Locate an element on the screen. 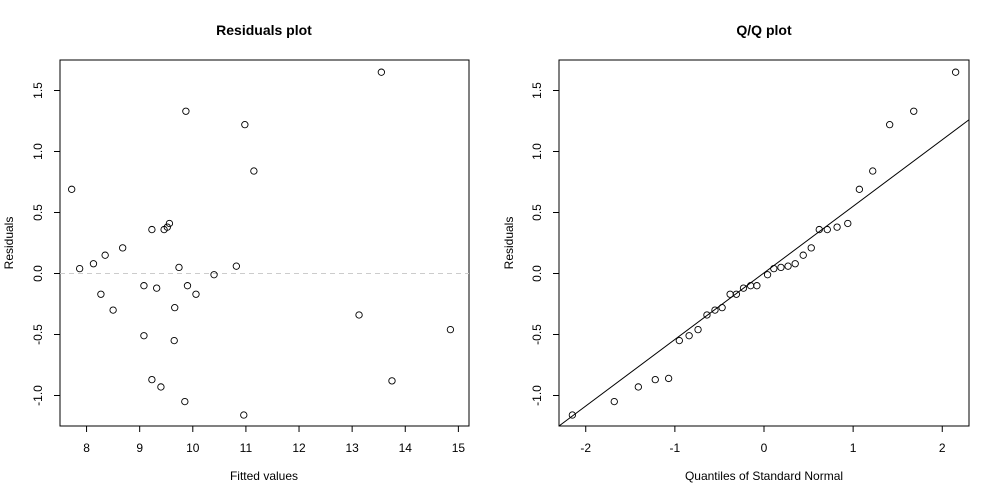  residuals-plot-y-label: Residuals is located at coordinates (9, 243).